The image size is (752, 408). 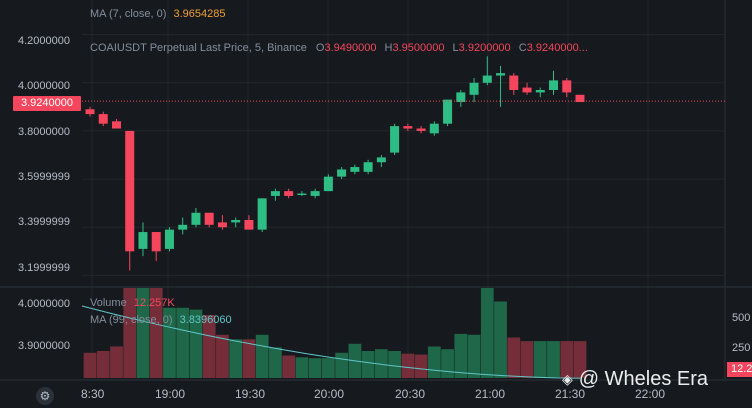 What do you see at coordinates (650, 394) in the screenshot?
I see `time-label: 22:00` at bounding box center [650, 394].